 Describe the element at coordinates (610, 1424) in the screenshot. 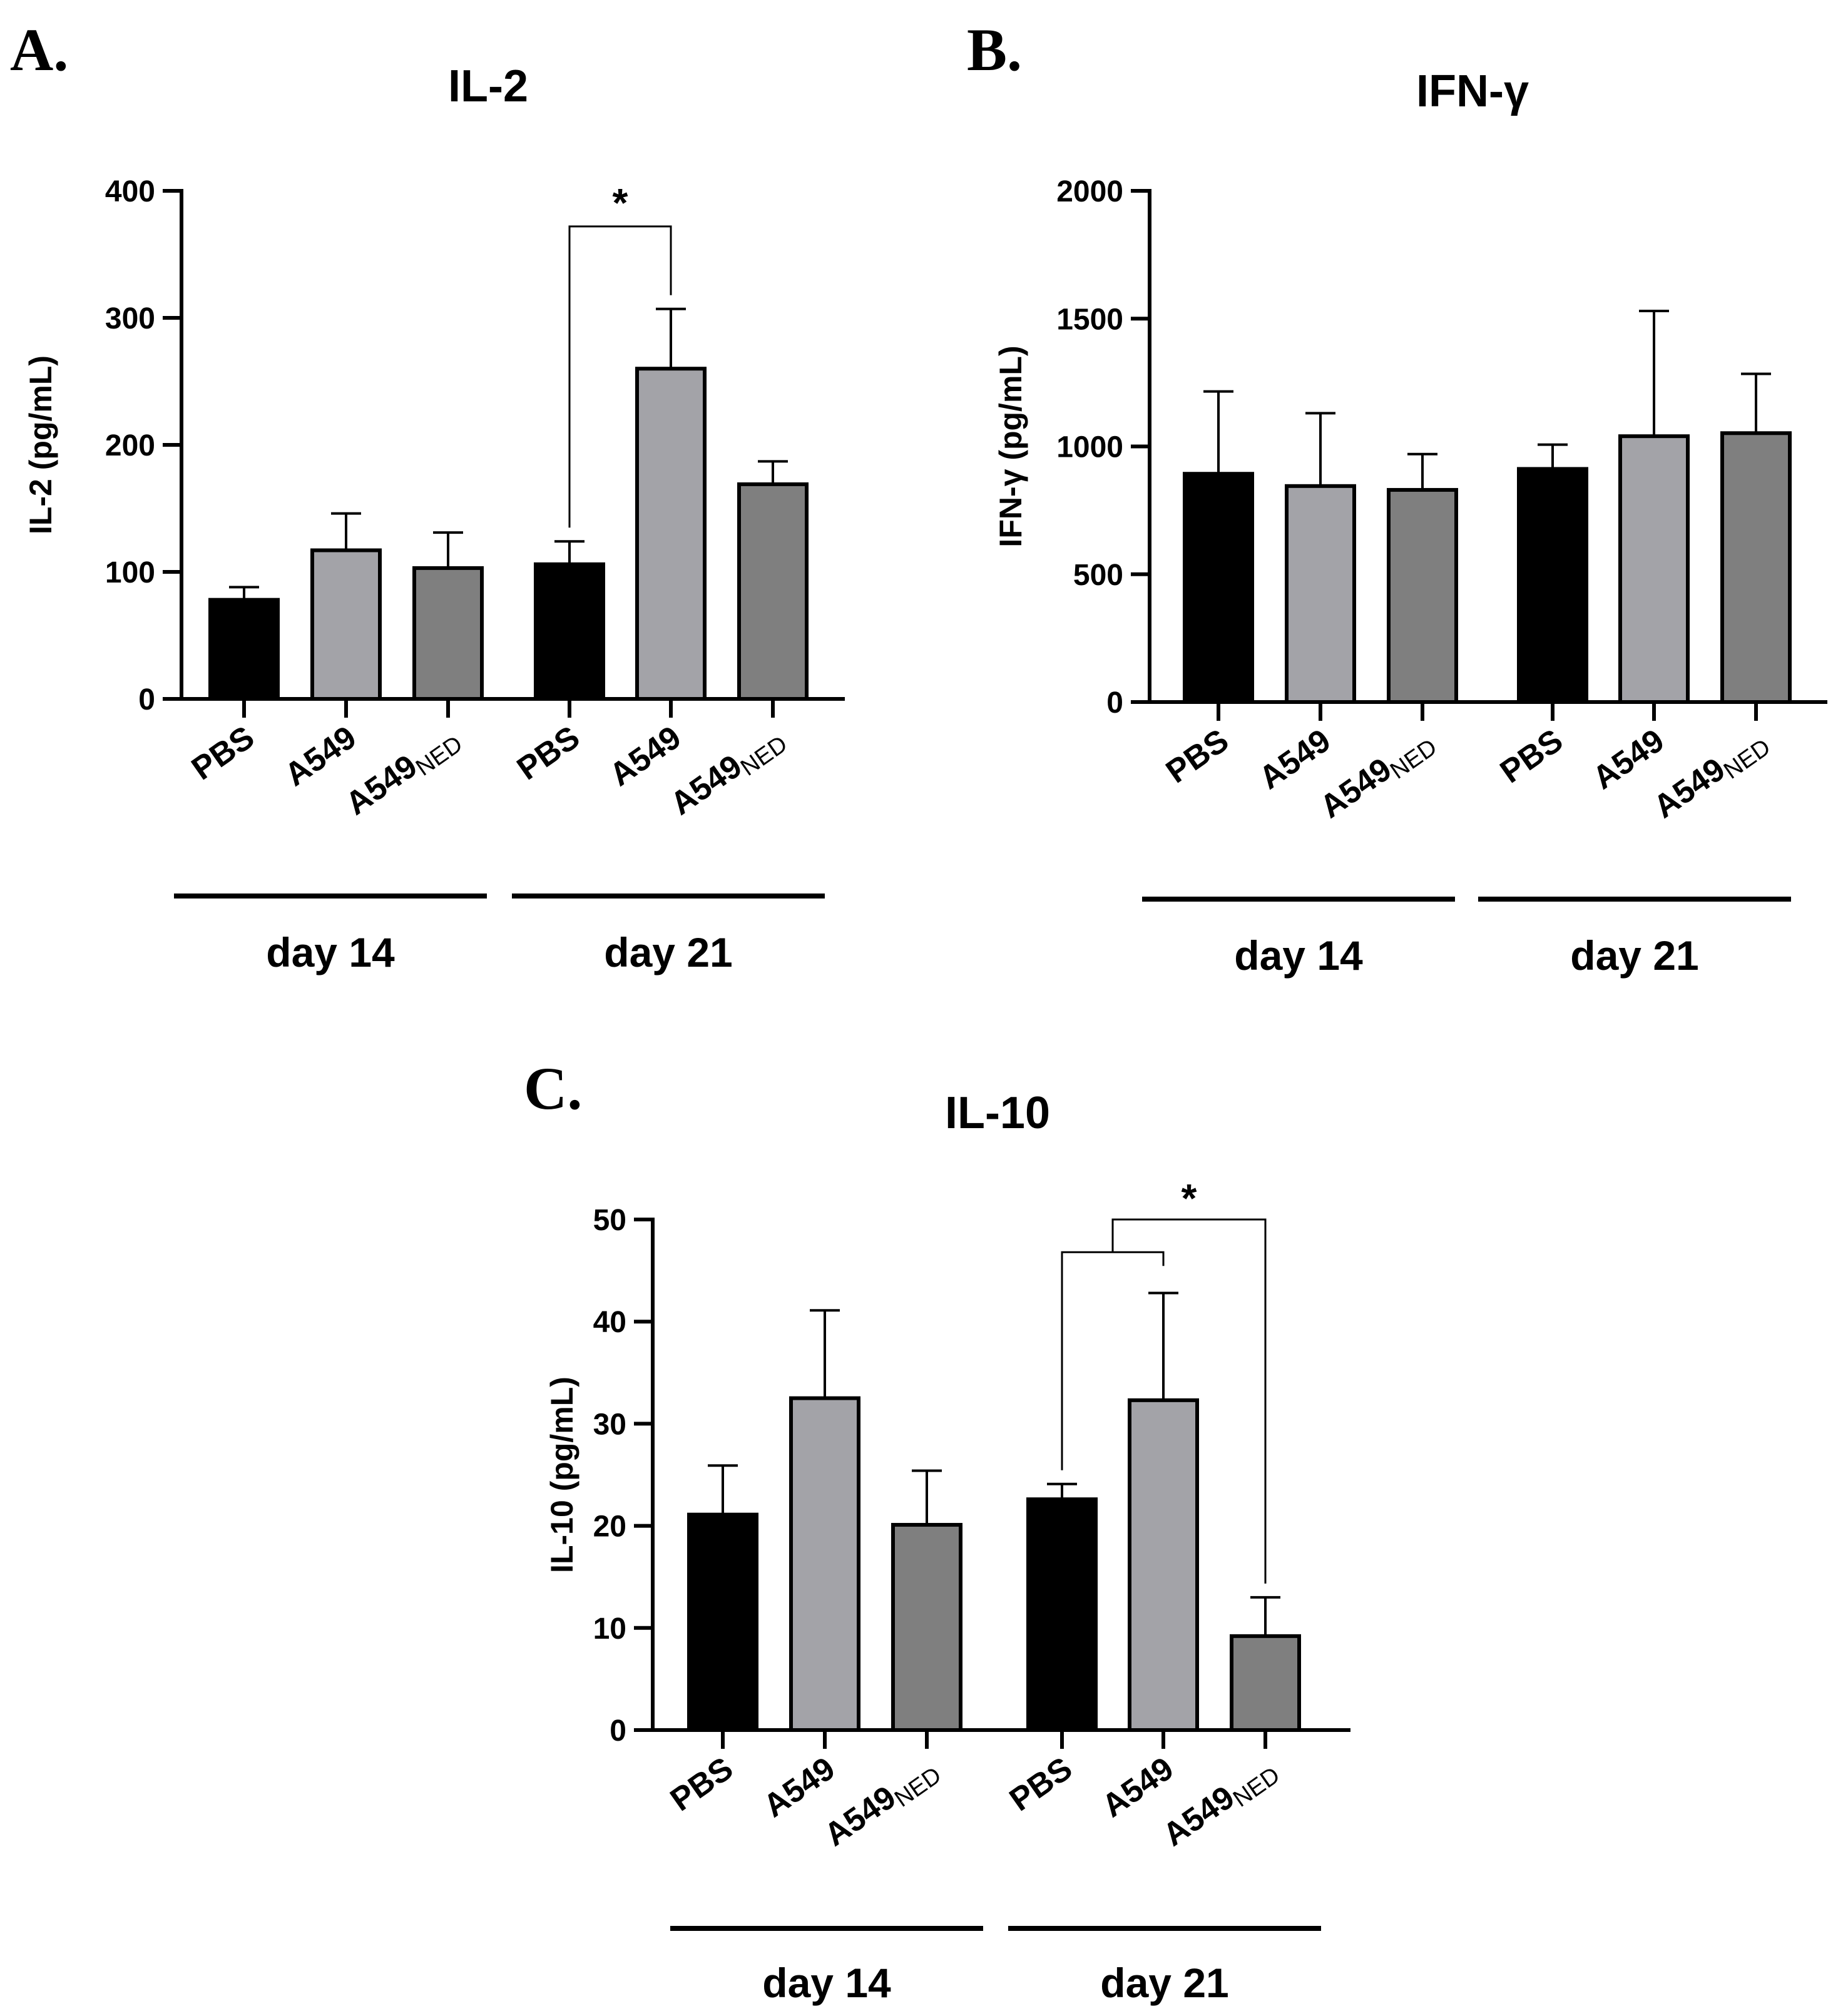

I see `y-tick-label: 30` at that location.